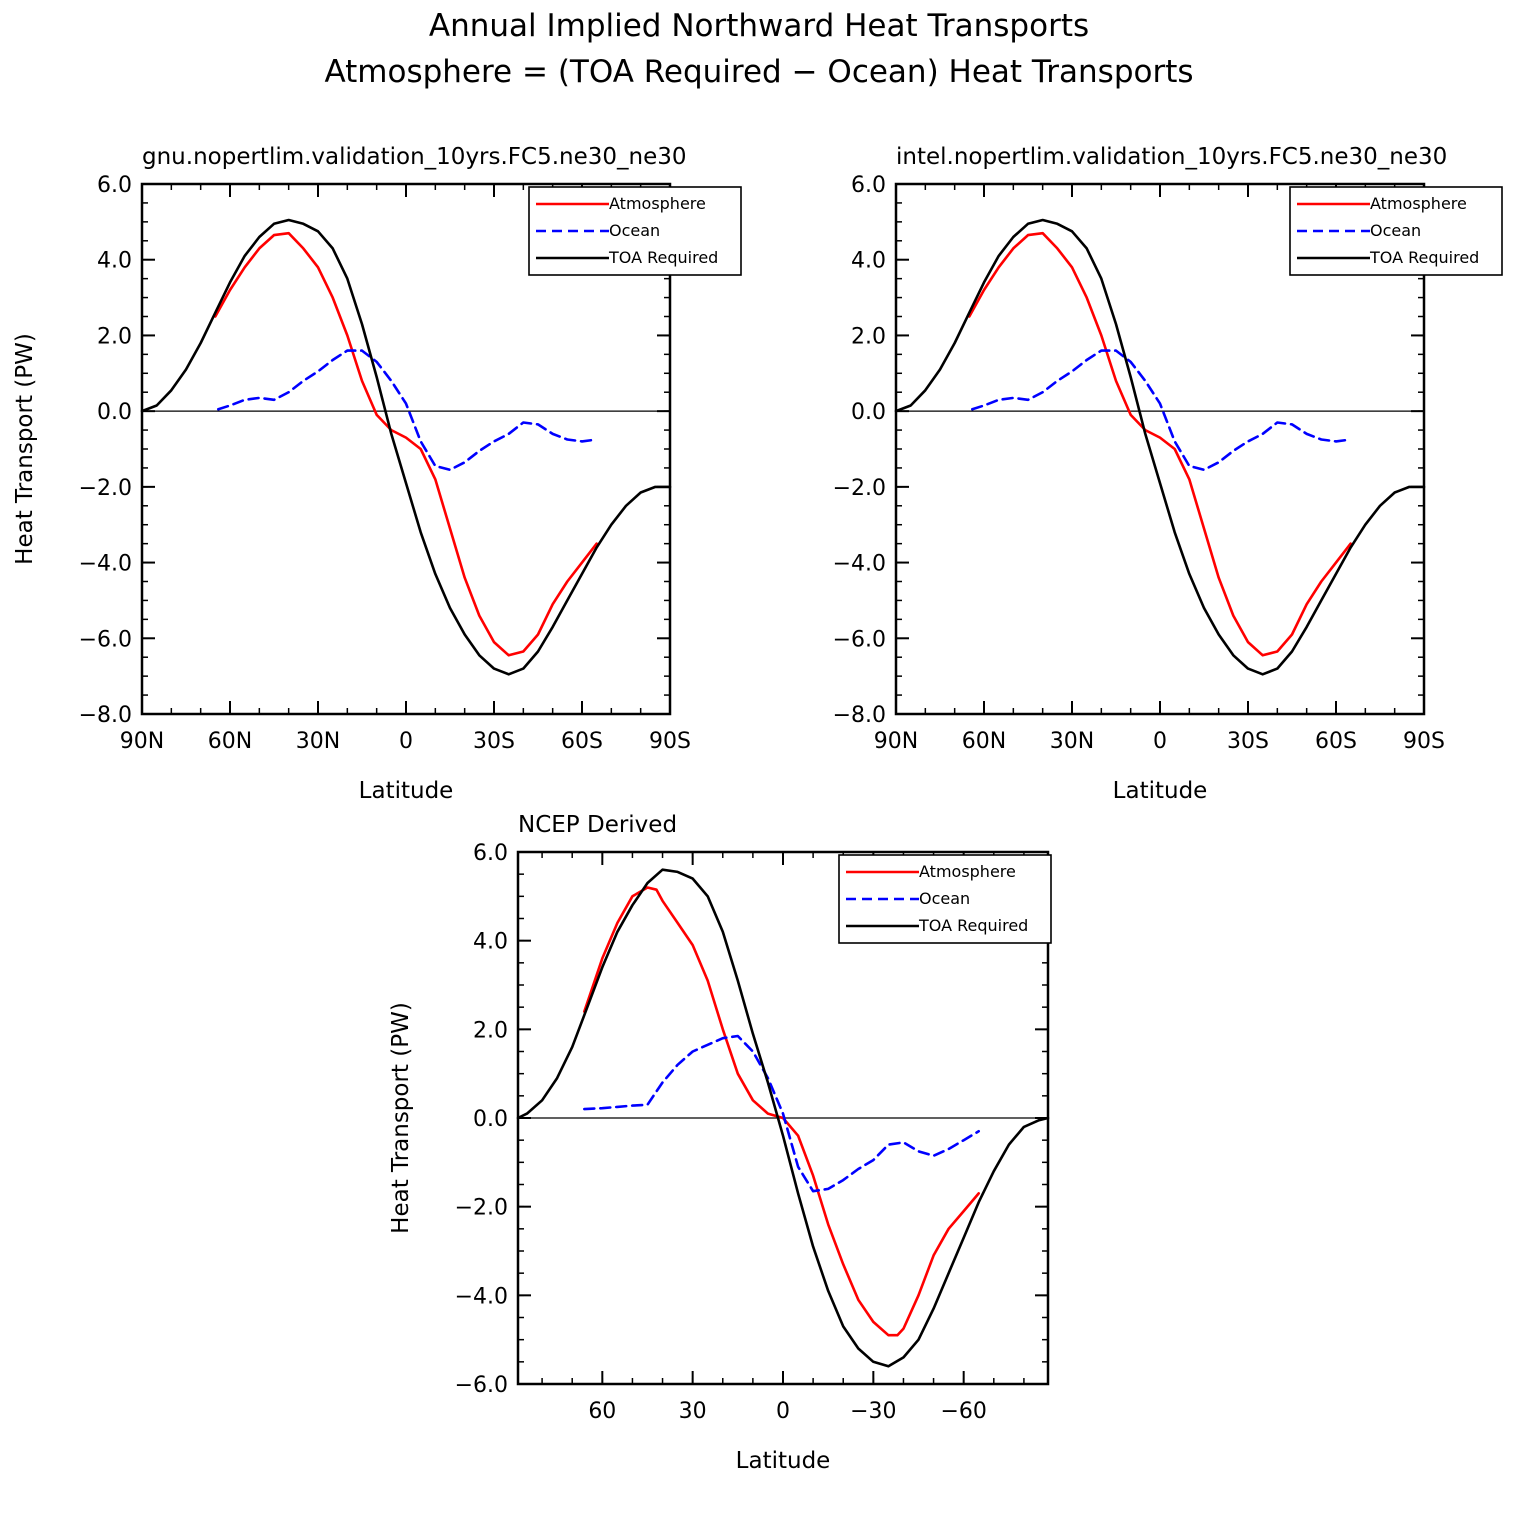  I want to click on x-tick-label: 60, so click(602, 1411).